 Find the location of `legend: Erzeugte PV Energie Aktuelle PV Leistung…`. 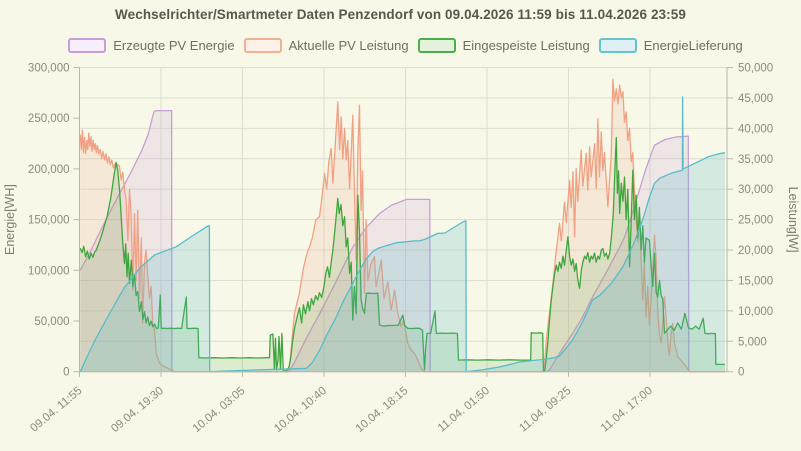

legend: Erzeugte PV Energie Aktuelle PV Leistung… is located at coordinates (405, 45).